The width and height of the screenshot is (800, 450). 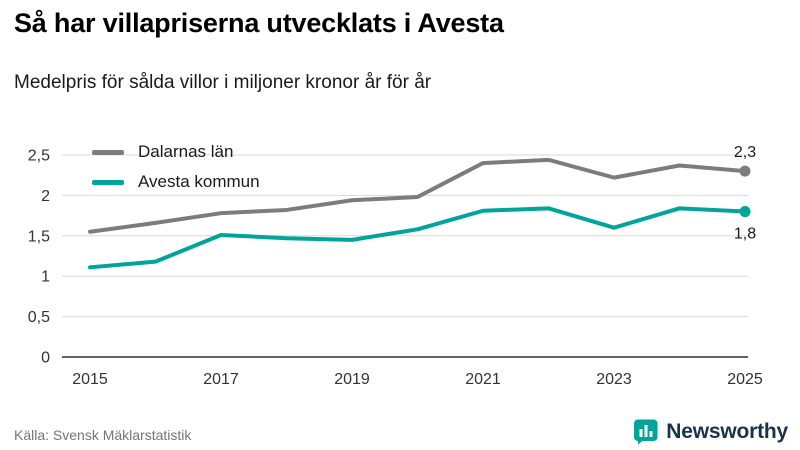 I want to click on legend-label-dalarnas-lan: Dalarnas län, so click(x=186, y=151).